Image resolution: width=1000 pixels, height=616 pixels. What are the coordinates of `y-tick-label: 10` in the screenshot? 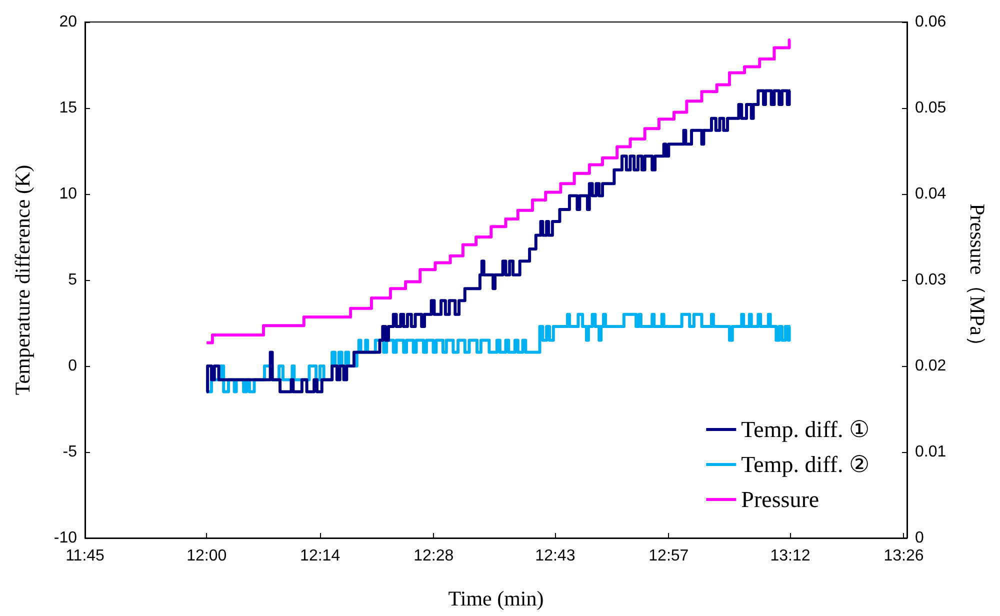 It's located at (68, 194).